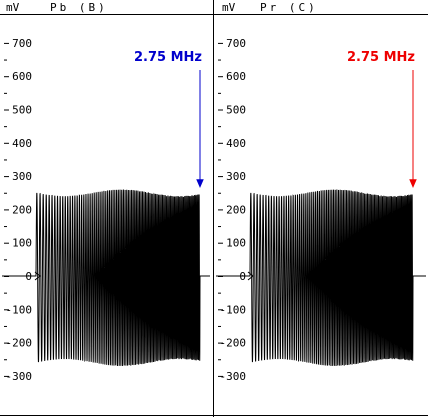  Describe the element at coordinates (289, 7) in the screenshot. I see `channel-title-pr: Pr (C)` at that location.